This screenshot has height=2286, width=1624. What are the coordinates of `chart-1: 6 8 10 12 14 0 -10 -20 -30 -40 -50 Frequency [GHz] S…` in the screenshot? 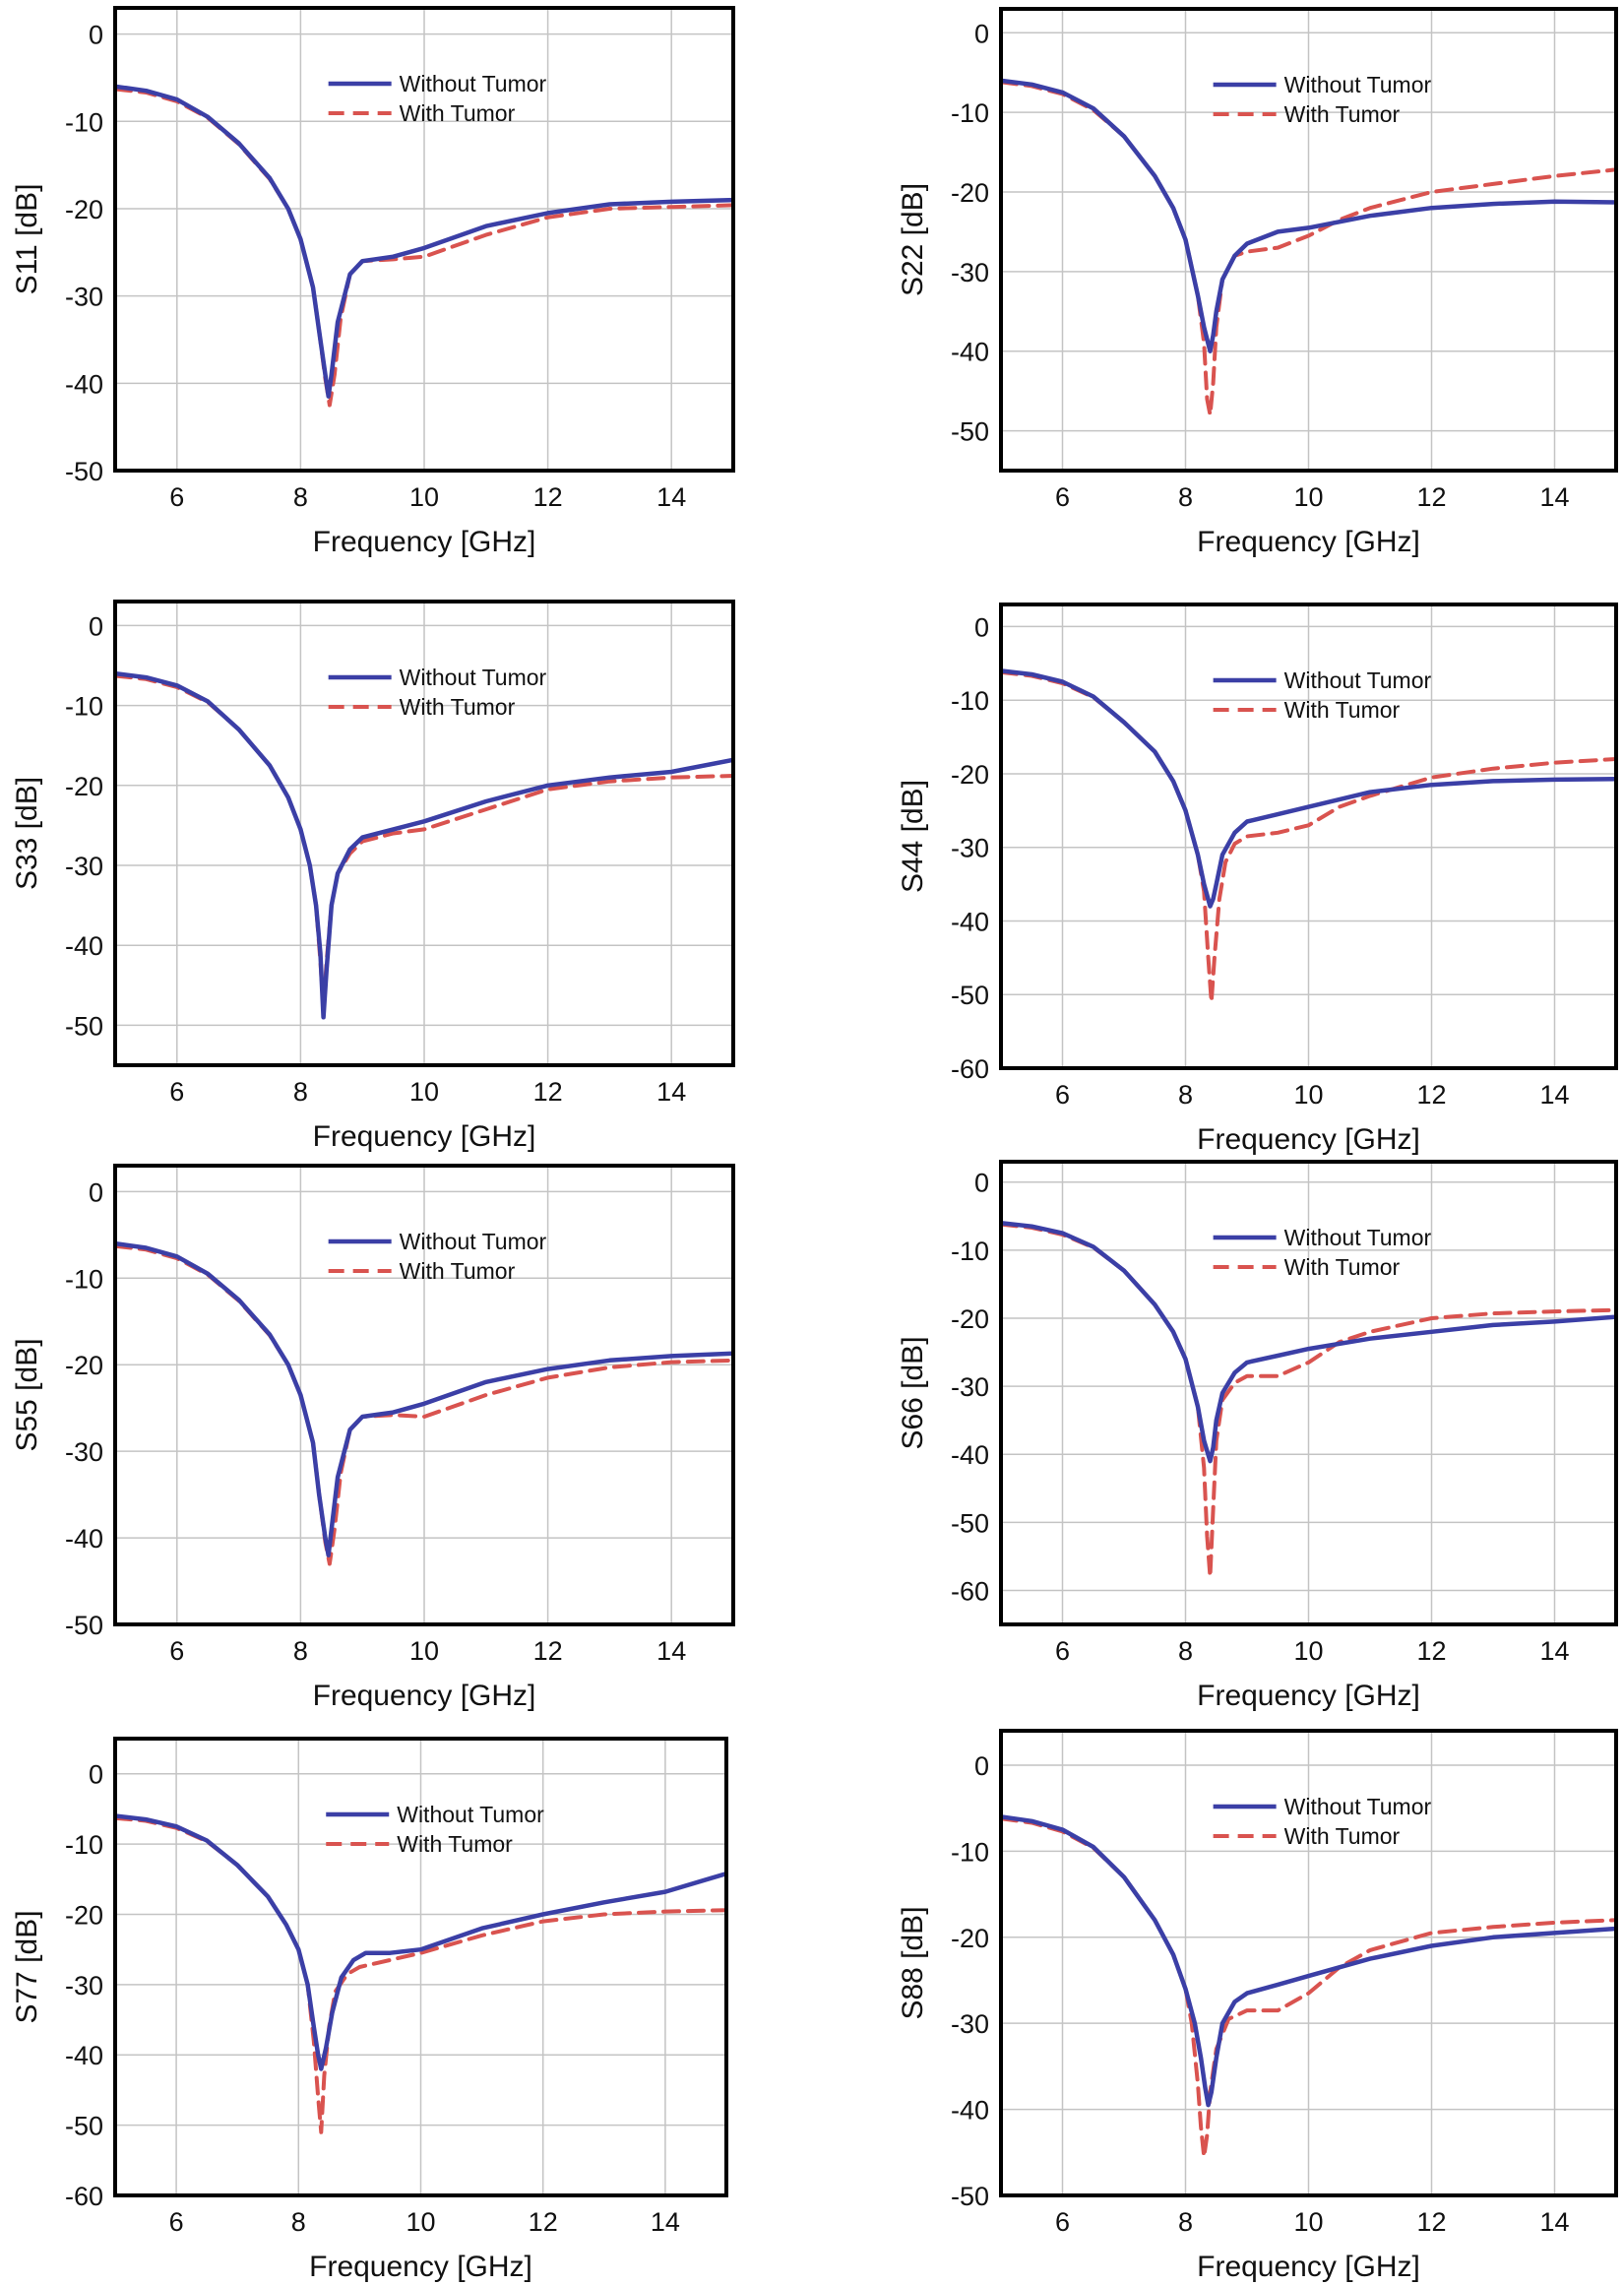 It's located at (373, 282).